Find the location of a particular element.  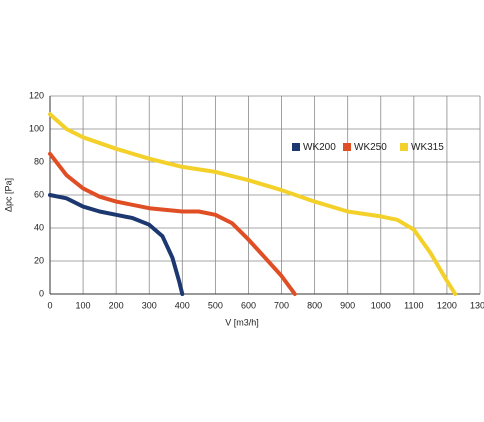

x-tick-label: 800 is located at coordinates (314, 305).